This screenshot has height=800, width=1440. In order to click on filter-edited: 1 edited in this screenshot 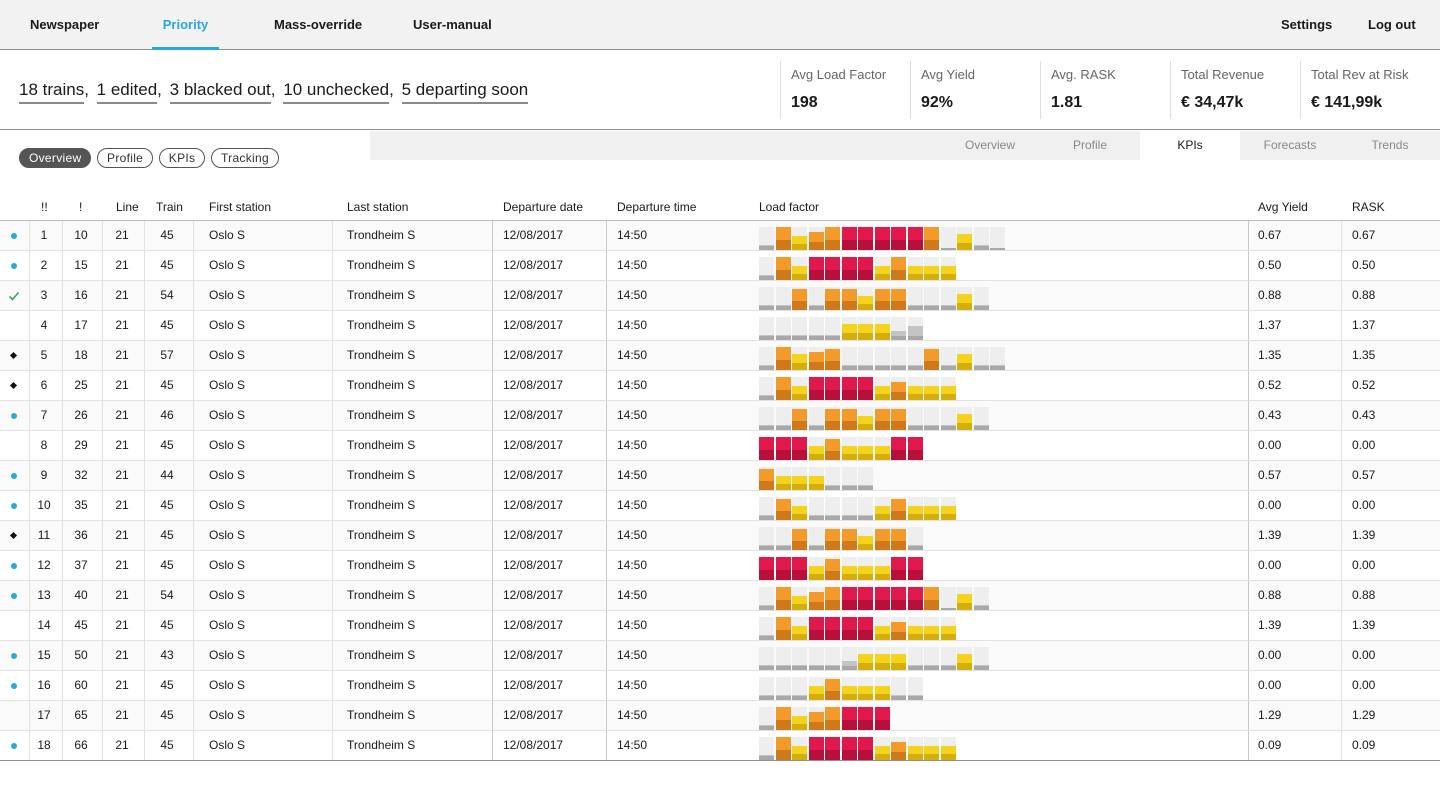, I will do `click(127, 92)`.